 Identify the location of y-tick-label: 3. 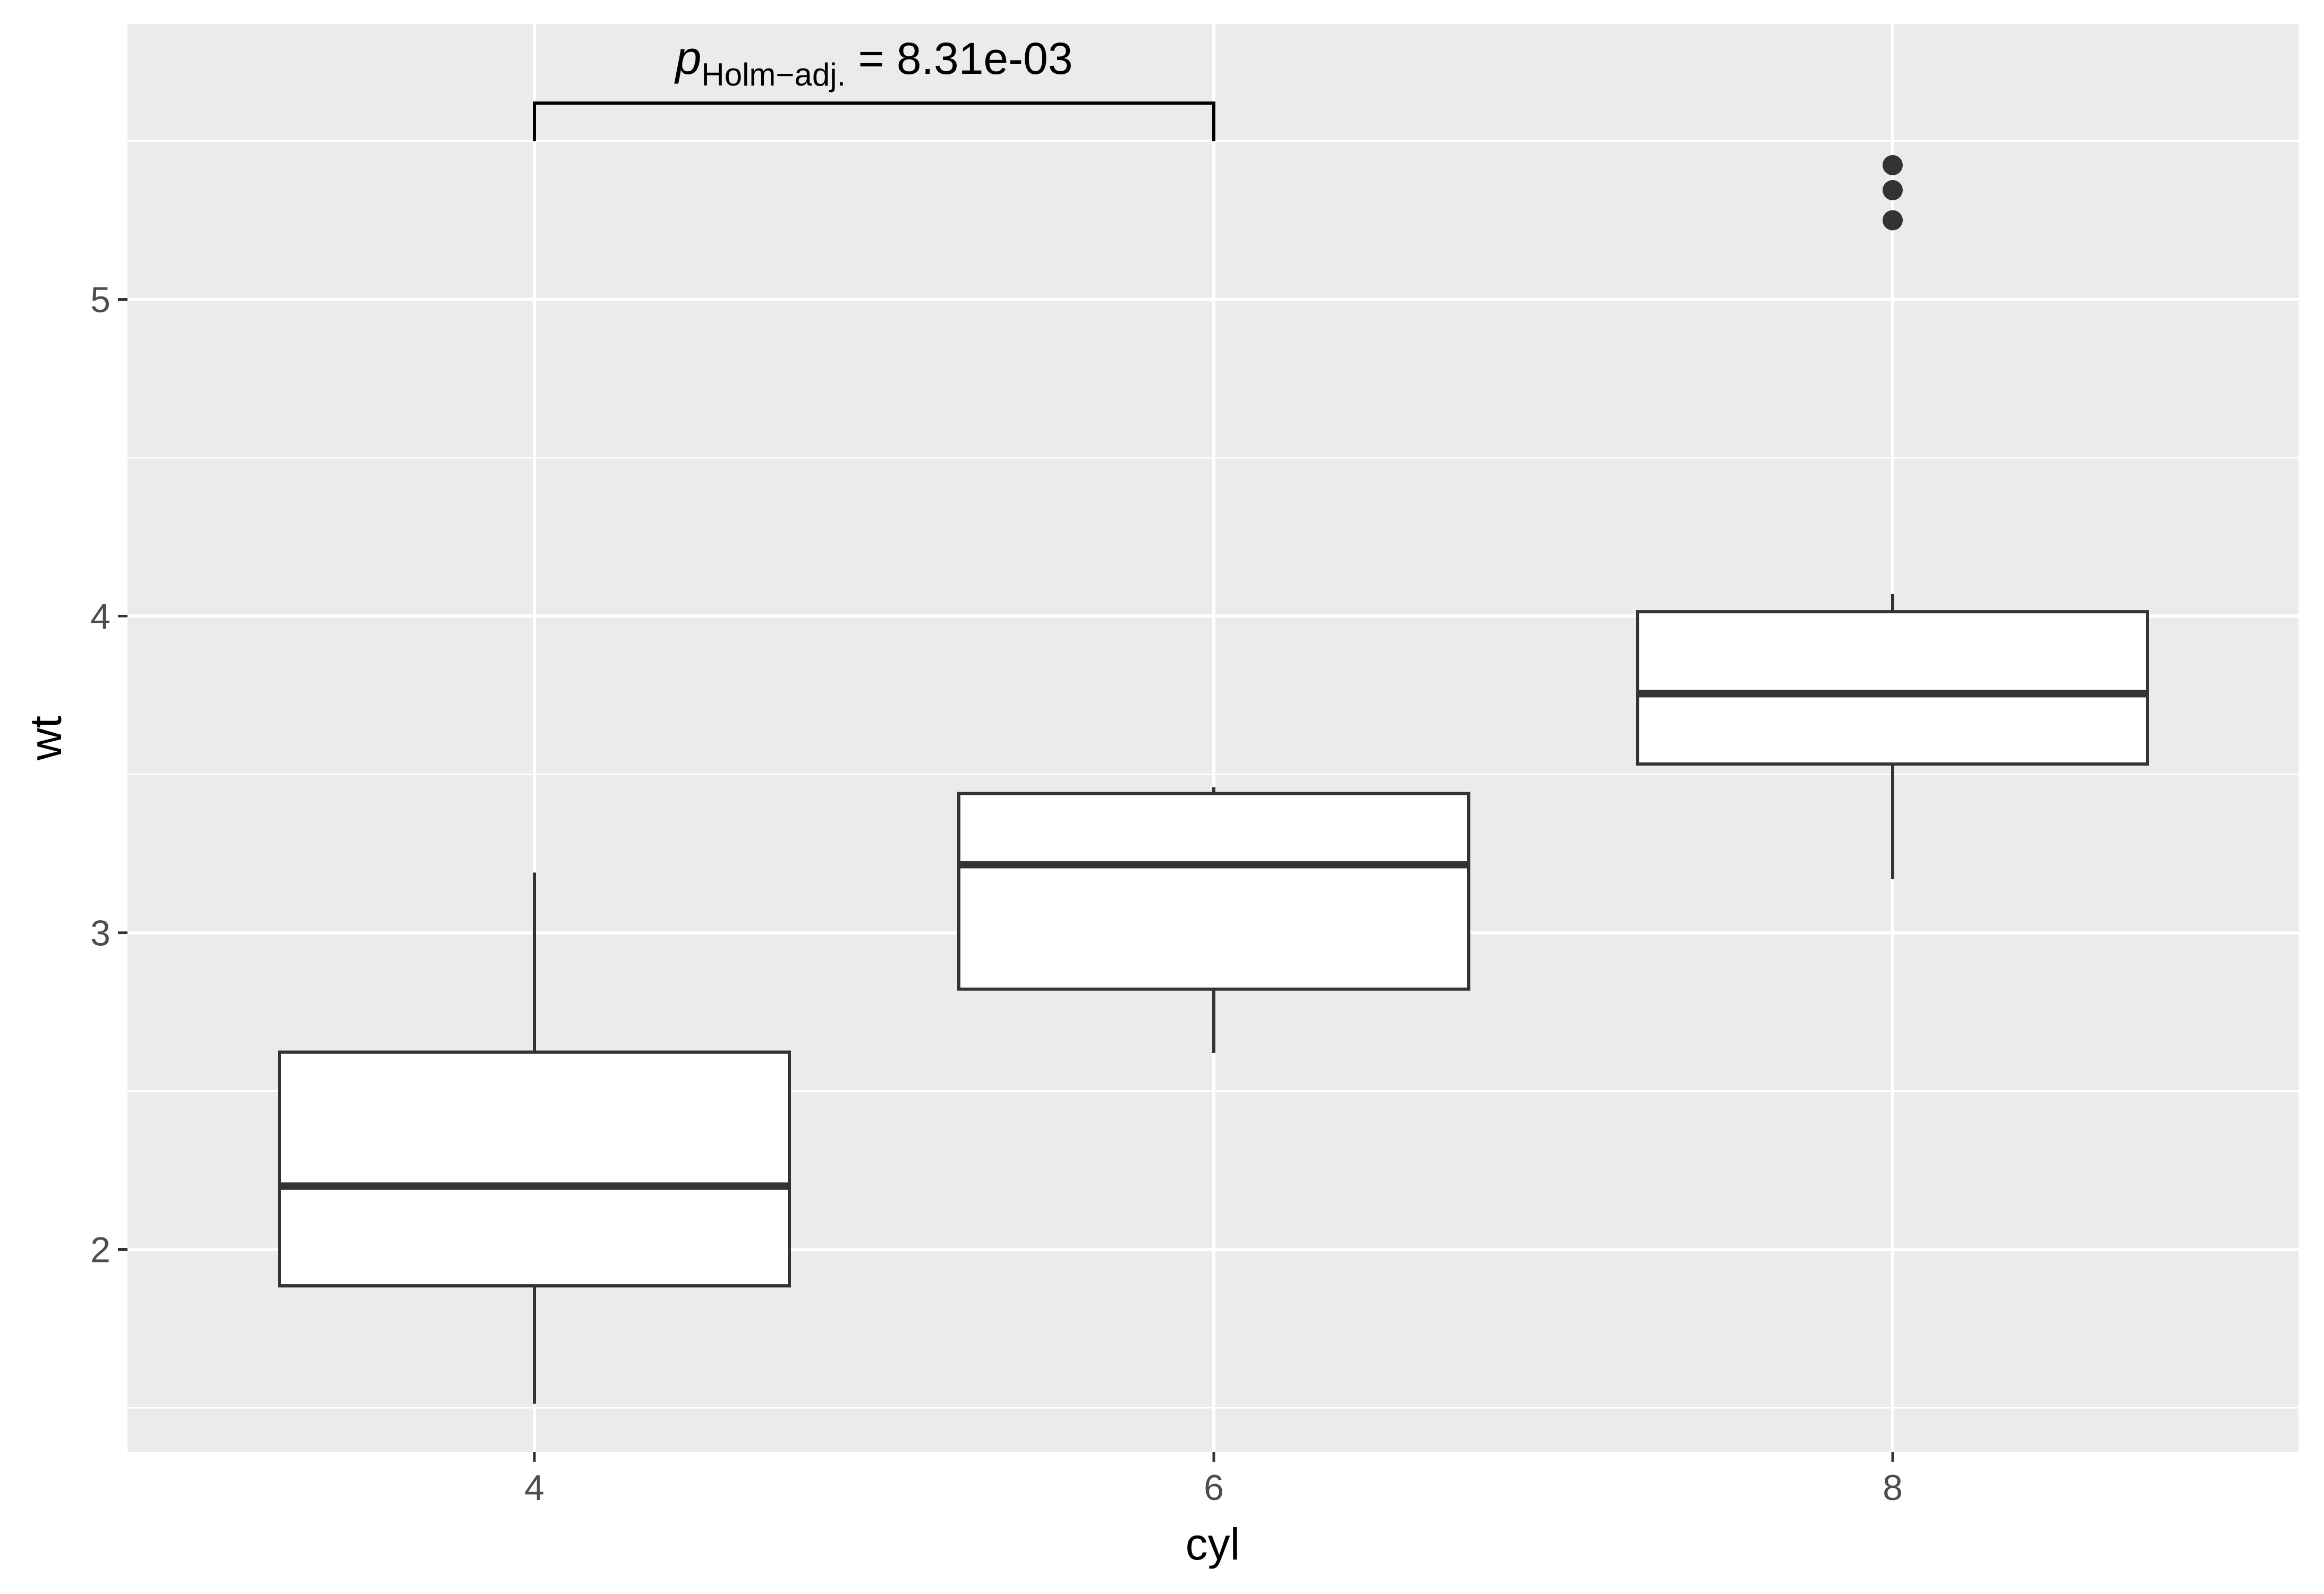
(100, 933).